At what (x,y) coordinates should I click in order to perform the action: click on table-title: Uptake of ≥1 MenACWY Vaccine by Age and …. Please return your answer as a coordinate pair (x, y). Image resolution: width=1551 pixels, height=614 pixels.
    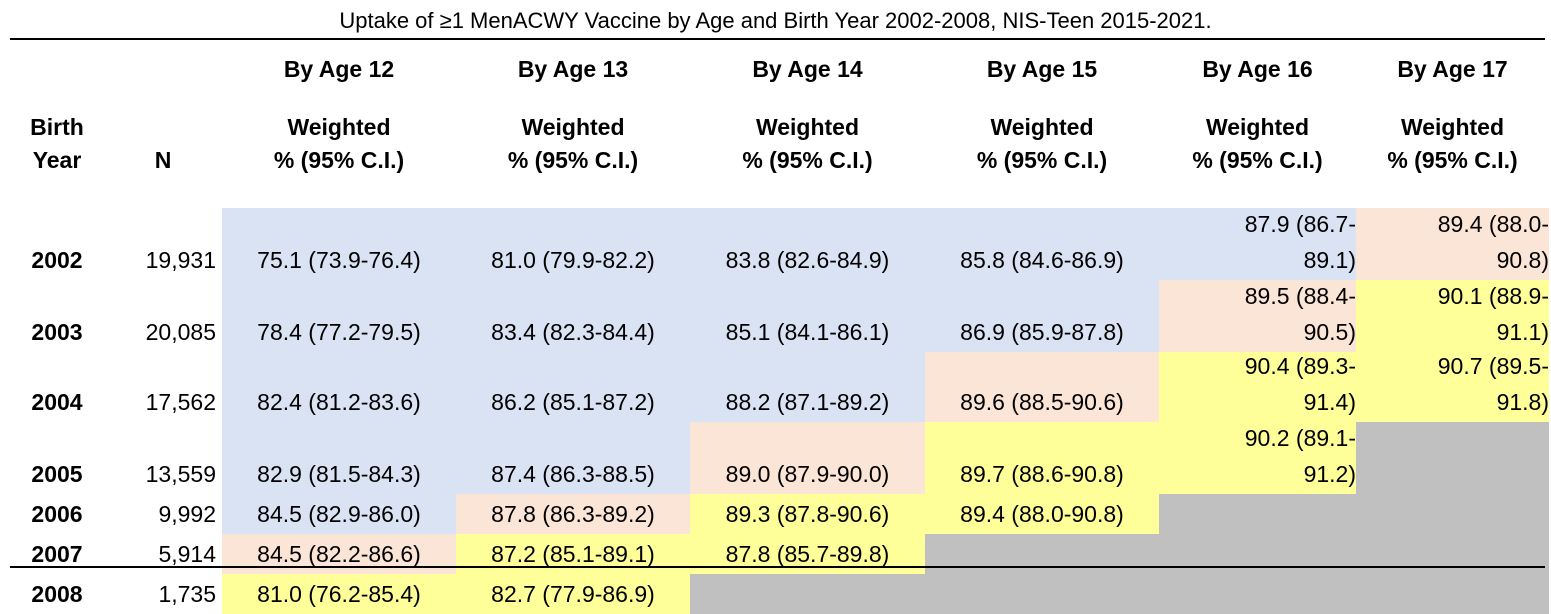
    Looking at the image, I should click on (775, 20).